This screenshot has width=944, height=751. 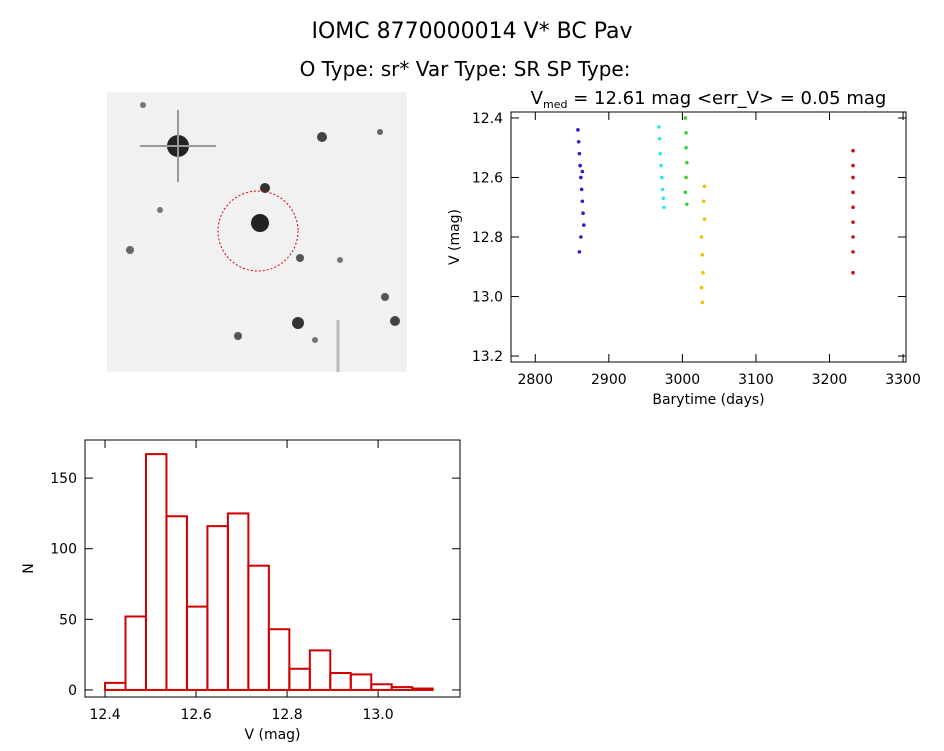 What do you see at coordinates (683, 380) in the screenshot?
I see `x-tick-label: 3000` at bounding box center [683, 380].